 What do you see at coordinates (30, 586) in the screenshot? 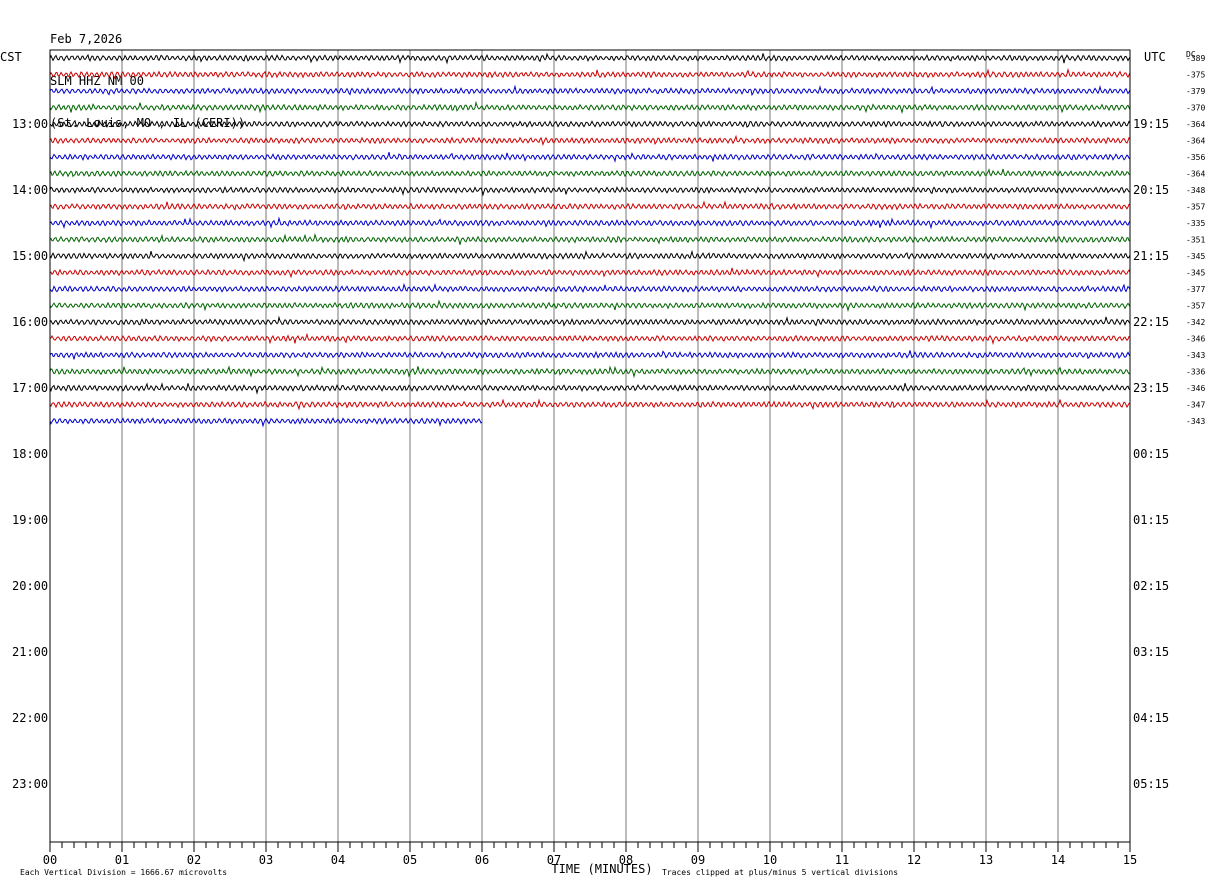
I see `cst-hour-label: 20:00` at bounding box center [30, 586].